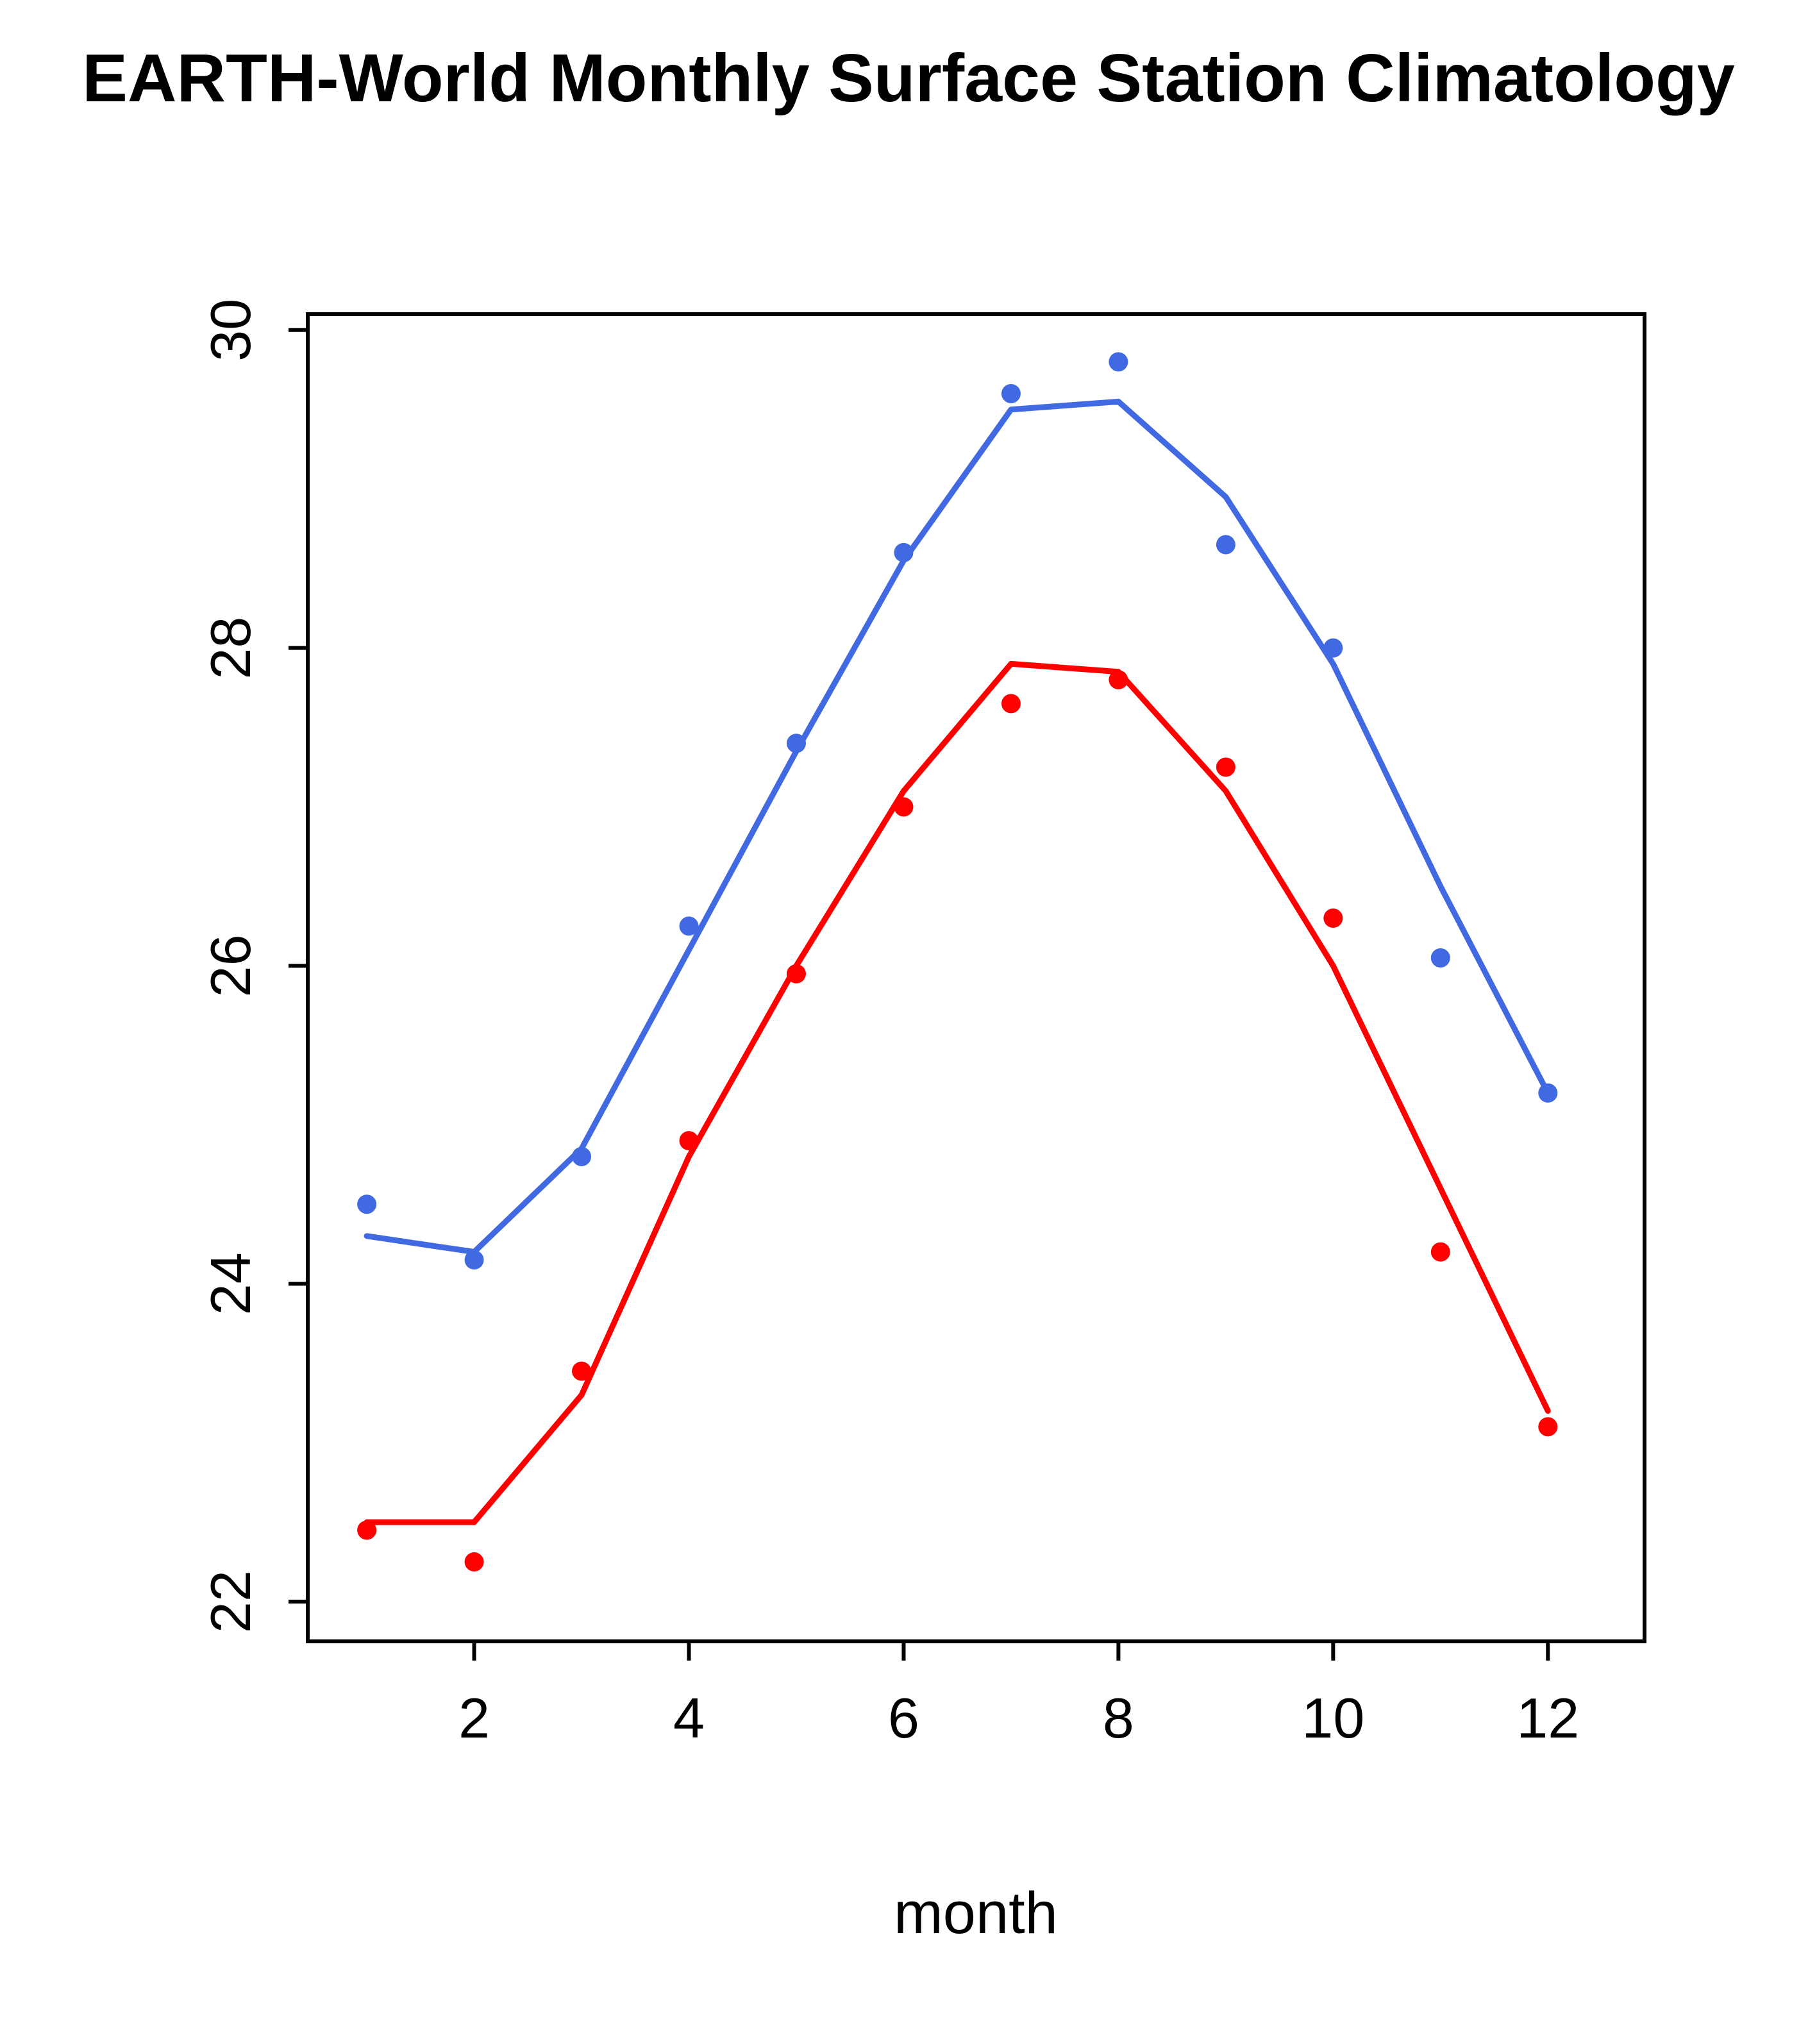  Describe the element at coordinates (1011, 1651) in the screenshot. I see `x-axis-ticks` at that location.